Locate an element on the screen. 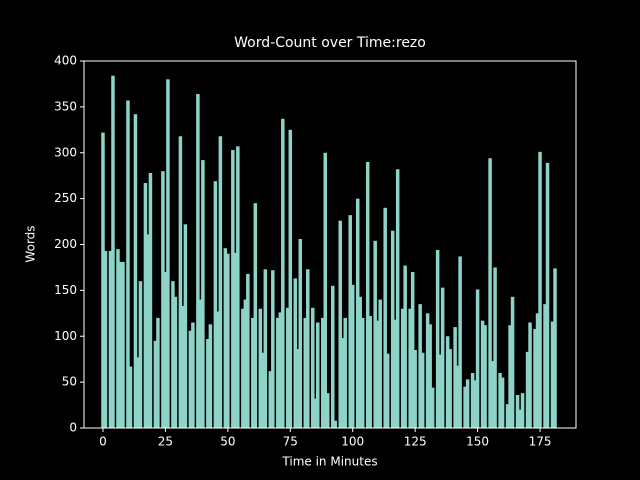  x-tick-label: 150 is located at coordinates (477, 442).